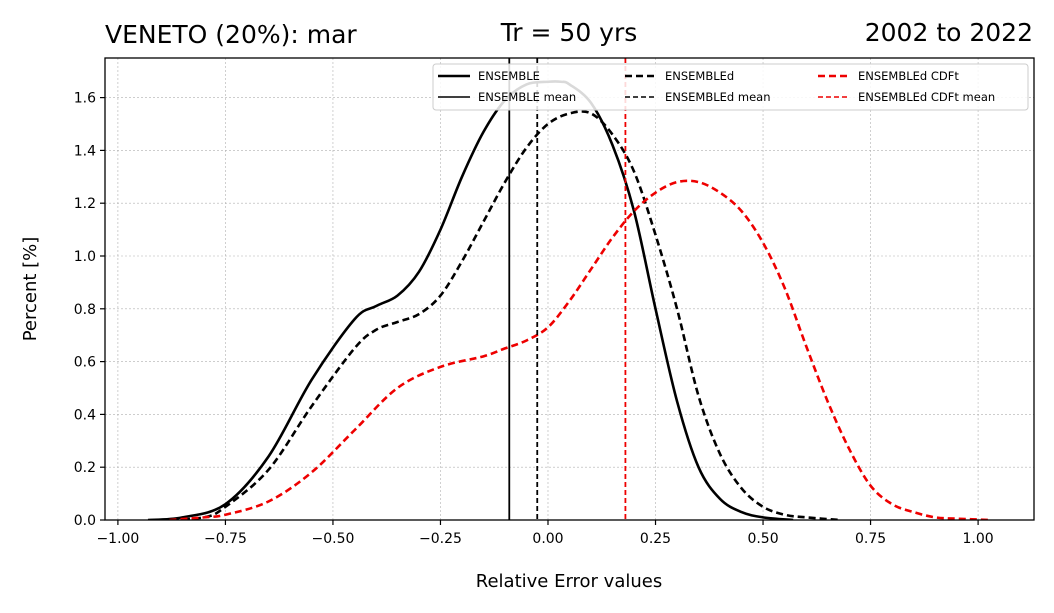  I want to click on legend-label: ENSEMBLEd CDFt, so click(908, 76).